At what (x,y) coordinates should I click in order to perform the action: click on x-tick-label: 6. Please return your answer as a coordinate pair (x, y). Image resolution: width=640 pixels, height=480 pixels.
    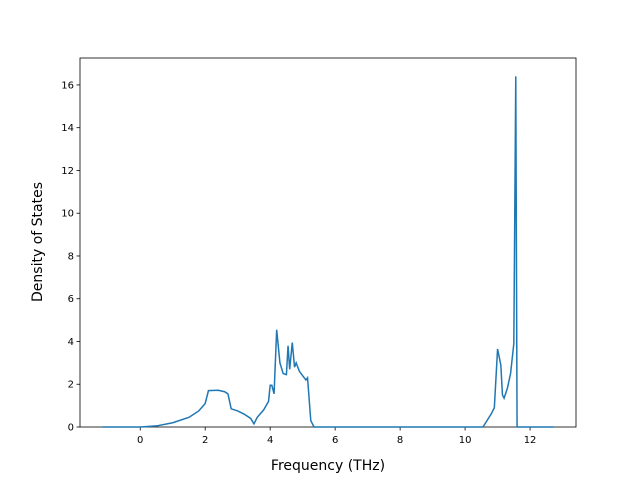
    Looking at the image, I should click on (335, 440).